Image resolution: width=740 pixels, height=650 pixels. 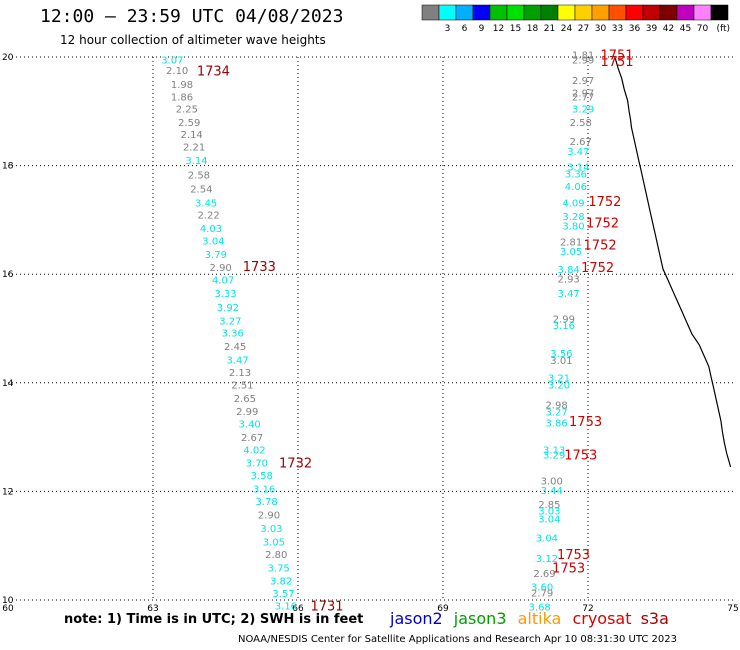 I want to click on wave-height-label: 3.68, so click(x=540, y=608).